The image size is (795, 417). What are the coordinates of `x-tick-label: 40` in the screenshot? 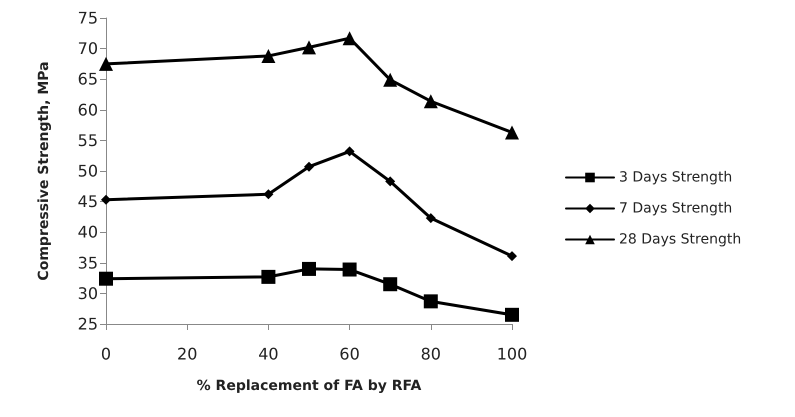 It's located at (268, 354).